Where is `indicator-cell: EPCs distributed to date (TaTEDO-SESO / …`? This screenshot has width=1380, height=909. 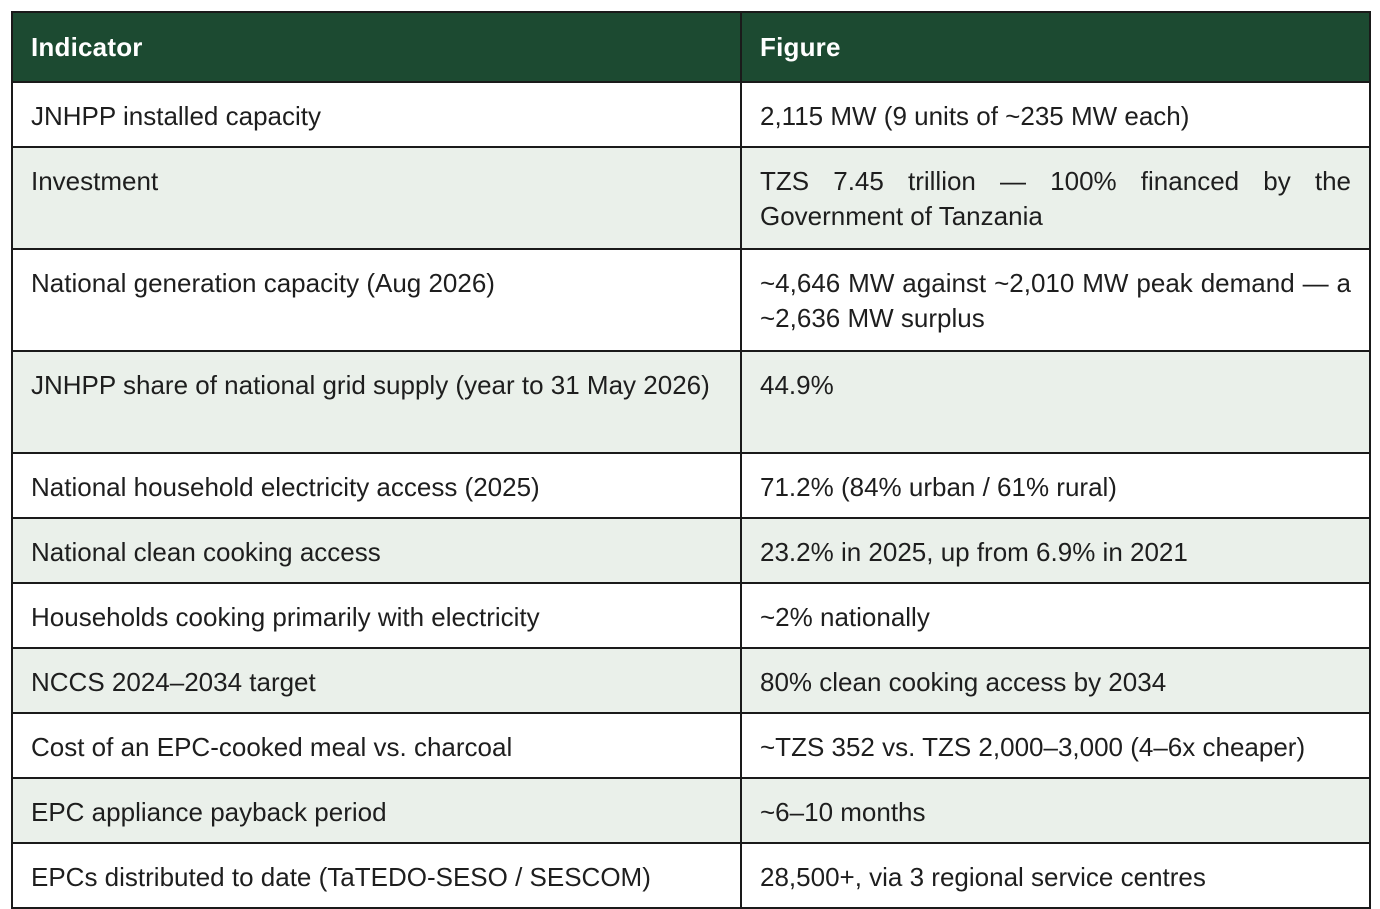
indicator-cell: EPCs distributed to date (TaTEDO-SESO / … is located at coordinates (377, 875).